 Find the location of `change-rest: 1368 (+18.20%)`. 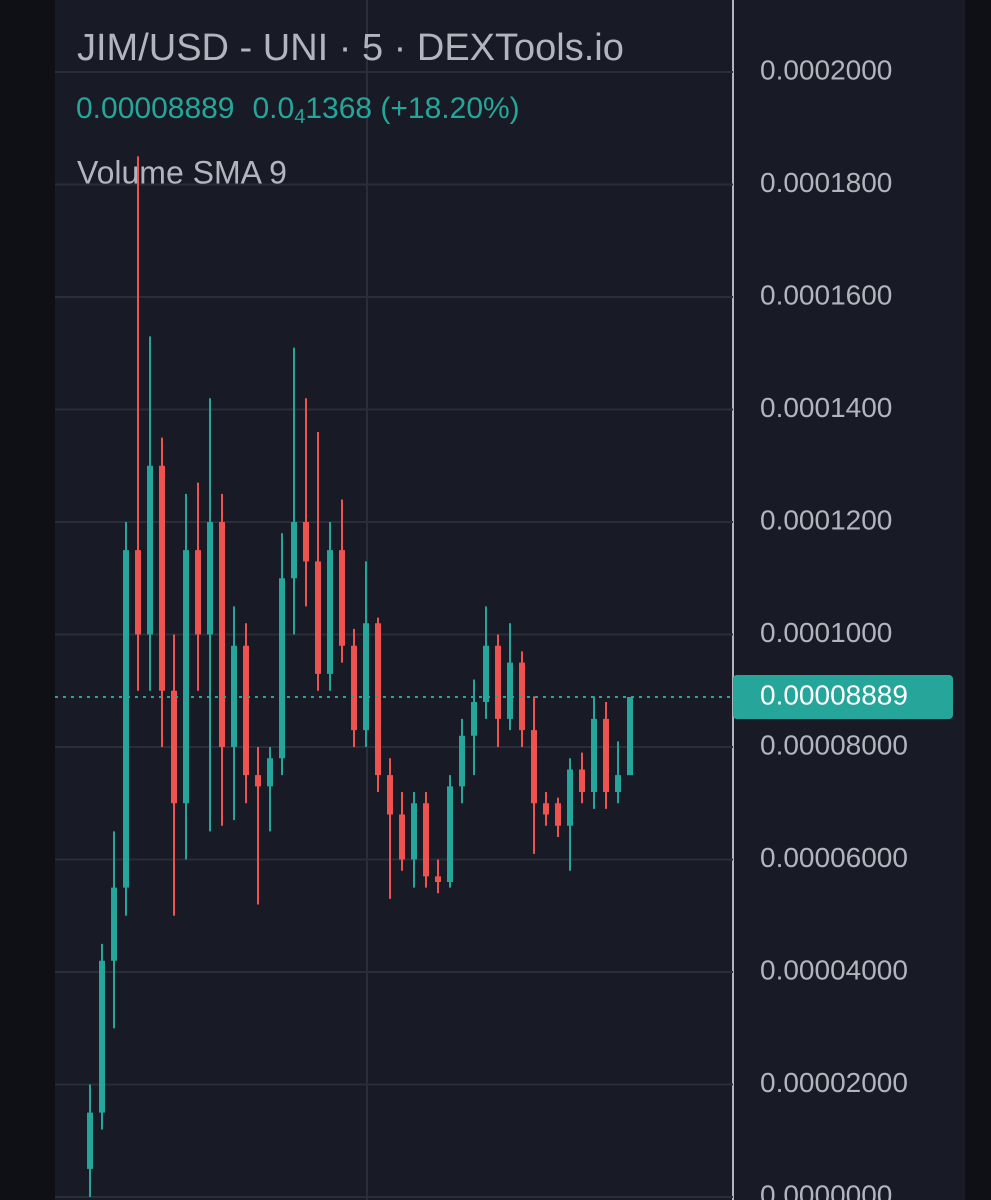

change-rest: 1368 (+18.20%) is located at coordinates (412, 108).